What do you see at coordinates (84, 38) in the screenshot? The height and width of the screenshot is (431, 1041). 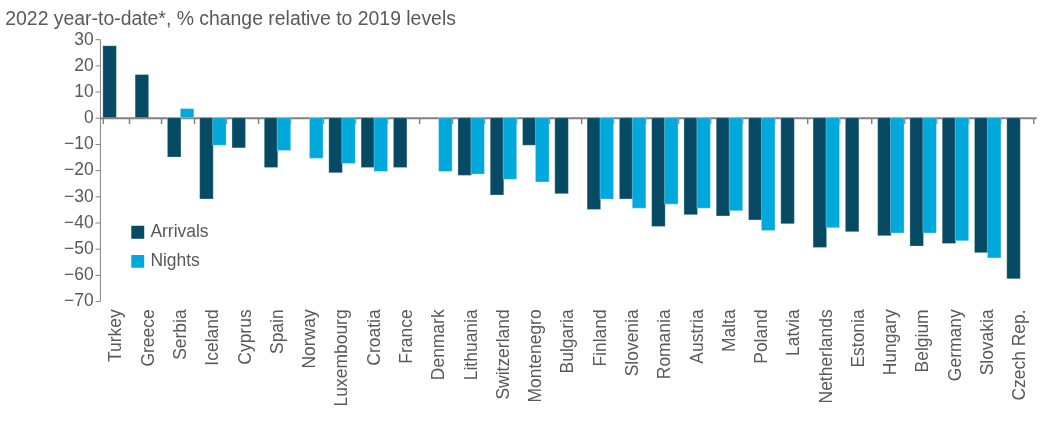 I see `y-tick-label: 30` at bounding box center [84, 38].